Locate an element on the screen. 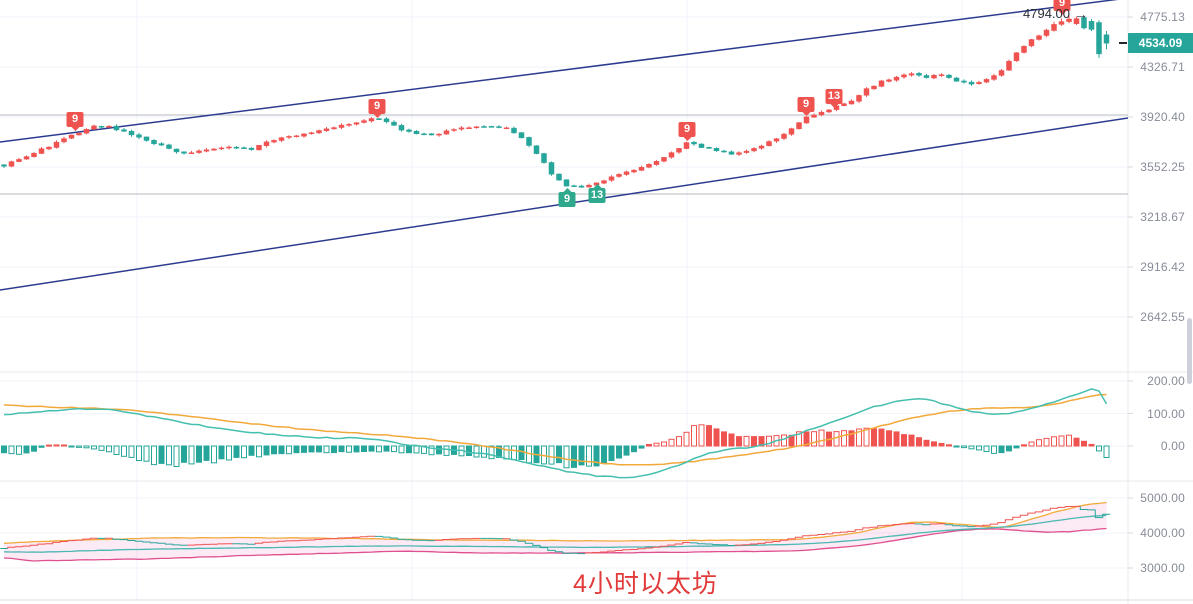  high-price-annotation: 4794.00 → is located at coordinates (1055, 13).